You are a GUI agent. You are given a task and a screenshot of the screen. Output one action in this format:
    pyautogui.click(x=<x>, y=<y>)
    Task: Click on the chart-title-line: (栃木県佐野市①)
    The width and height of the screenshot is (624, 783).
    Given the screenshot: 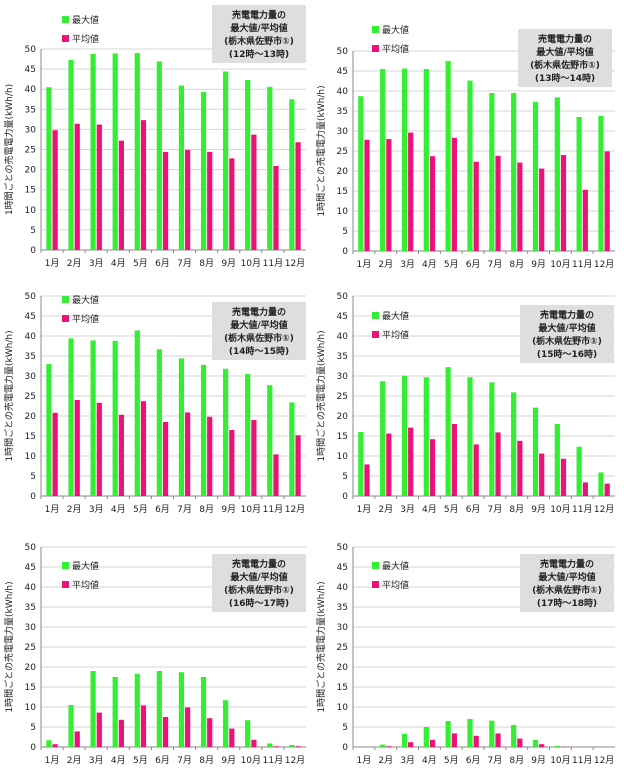 What is the action you would take?
    pyautogui.click(x=259, y=41)
    